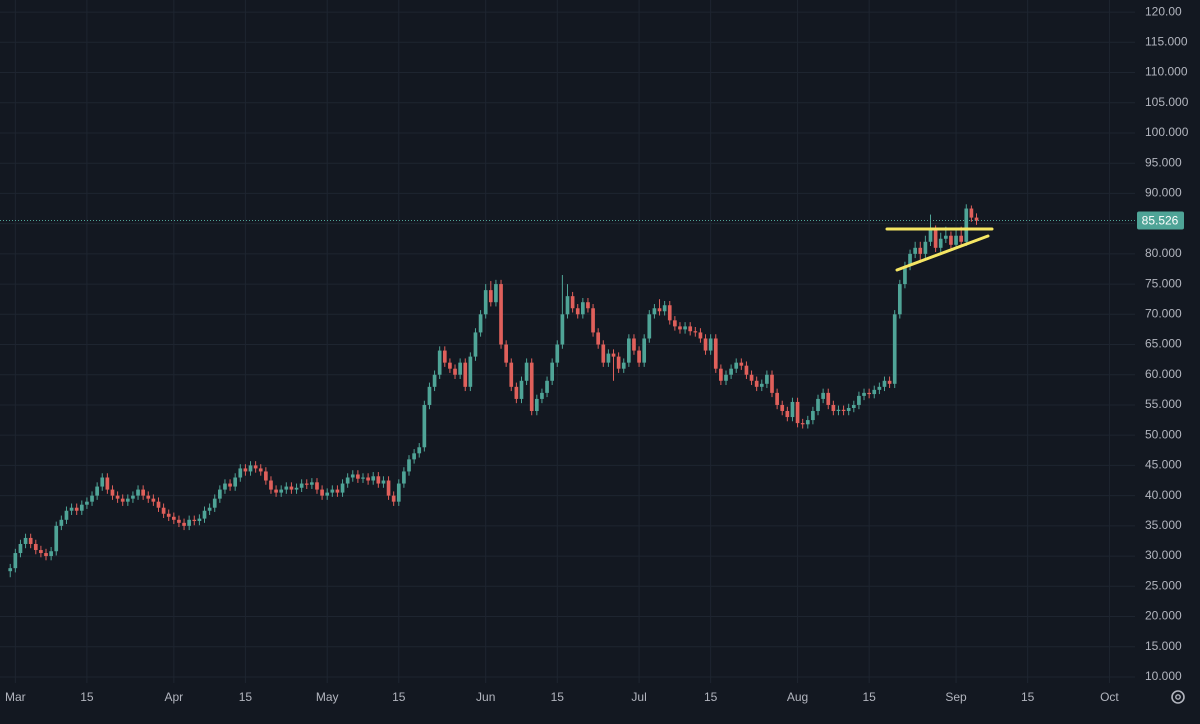  What do you see at coordinates (939, 249) in the screenshot?
I see `annotations` at bounding box center [939, 249].